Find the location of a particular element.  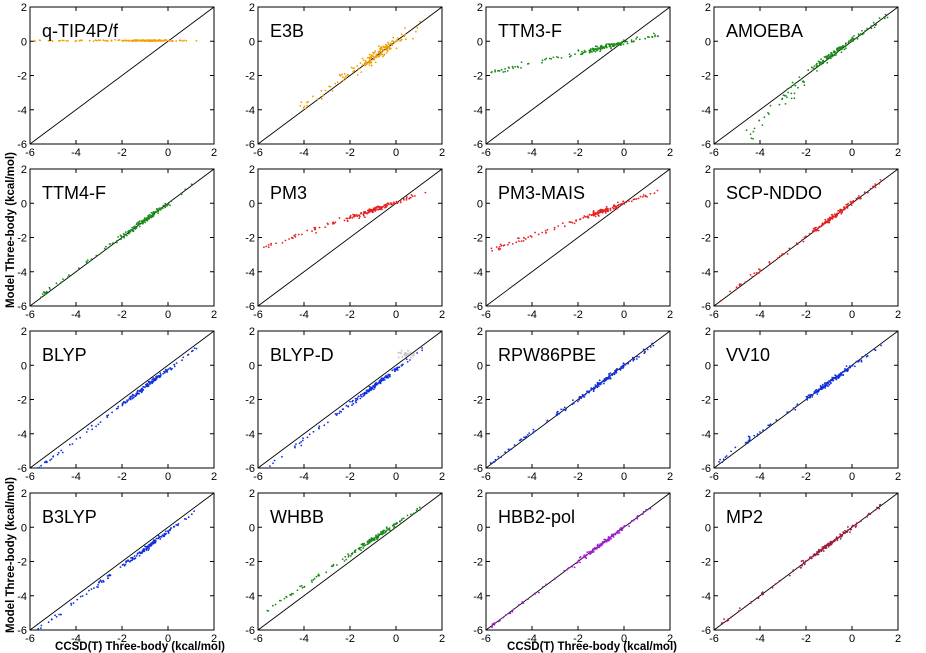

x-tick-label: -4 is located at coordinates (532, 153).